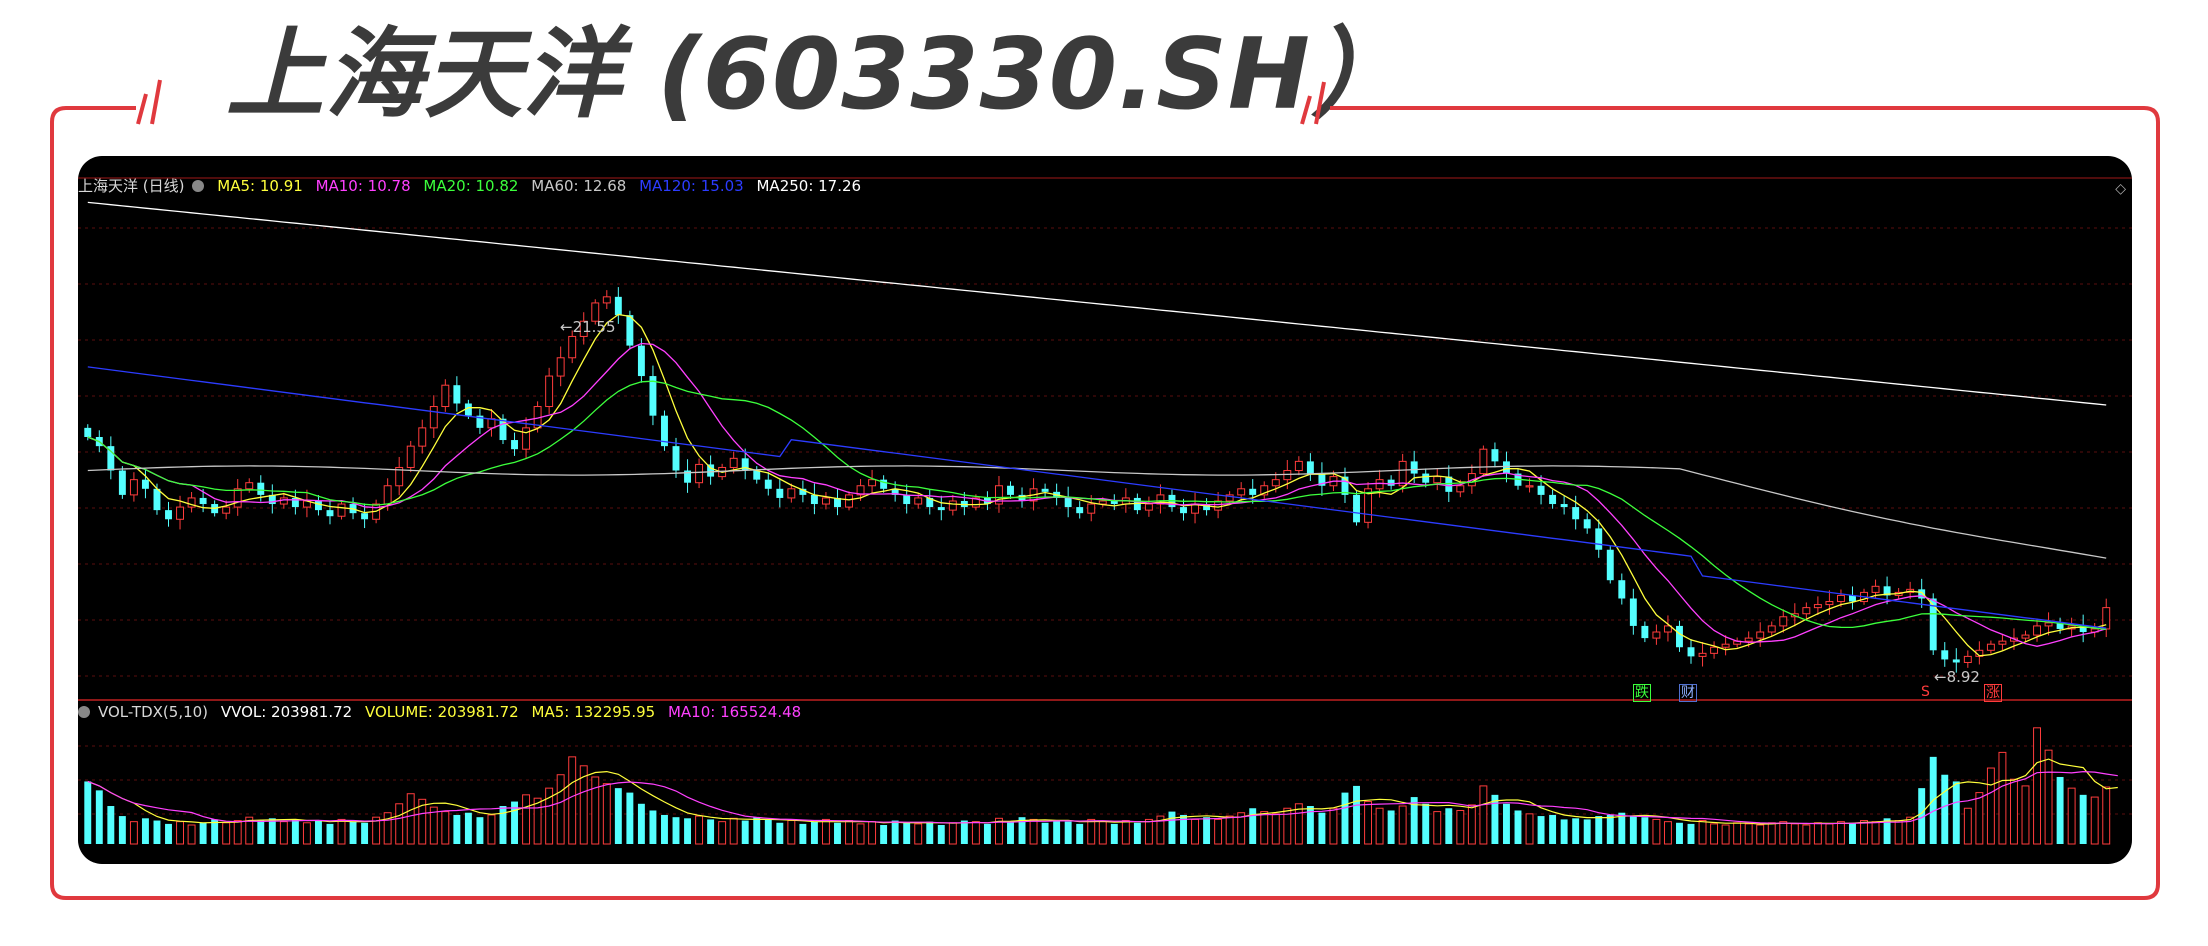 The width and height of the screenshot is (2208, 946). Describe the element at coordinates (2120, 188) in the screenshot. I see `diamond-icon: ◇` at that location.